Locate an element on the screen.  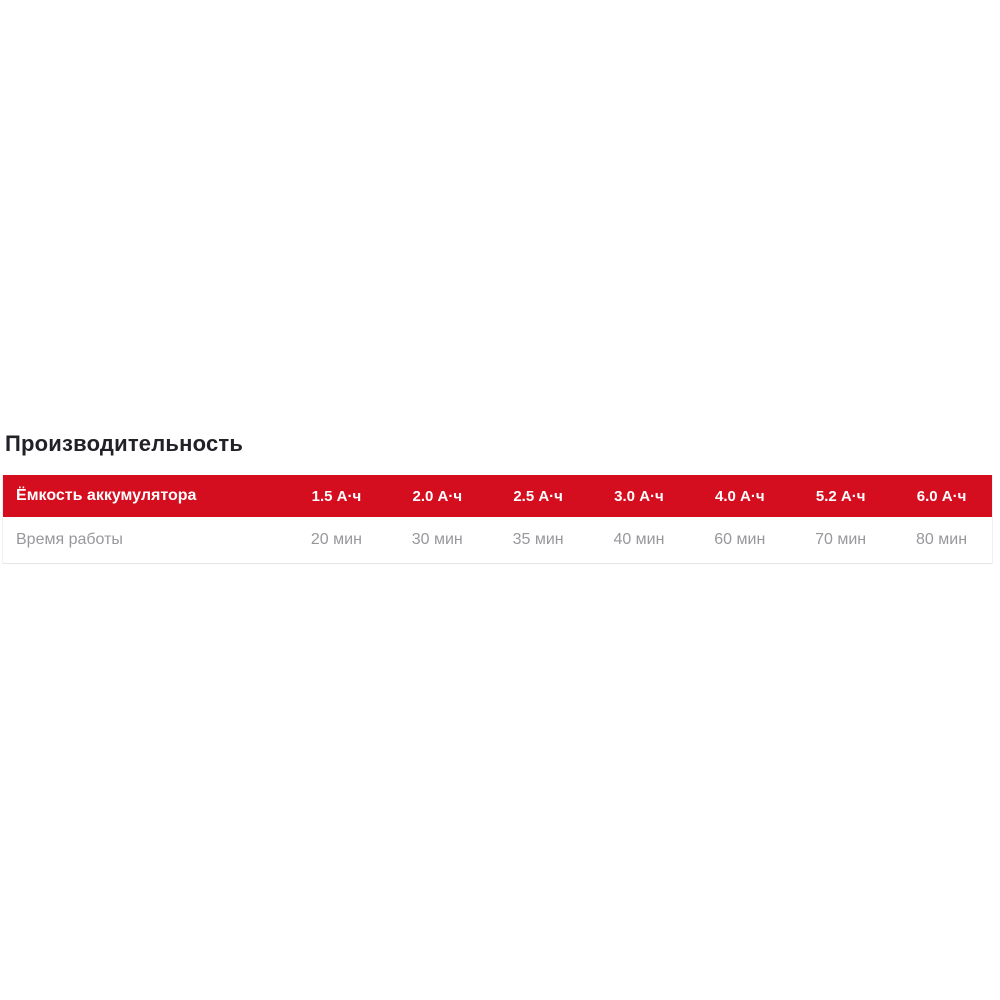
runtime-value-1: 20 мин is located at coordinates (336, 540).